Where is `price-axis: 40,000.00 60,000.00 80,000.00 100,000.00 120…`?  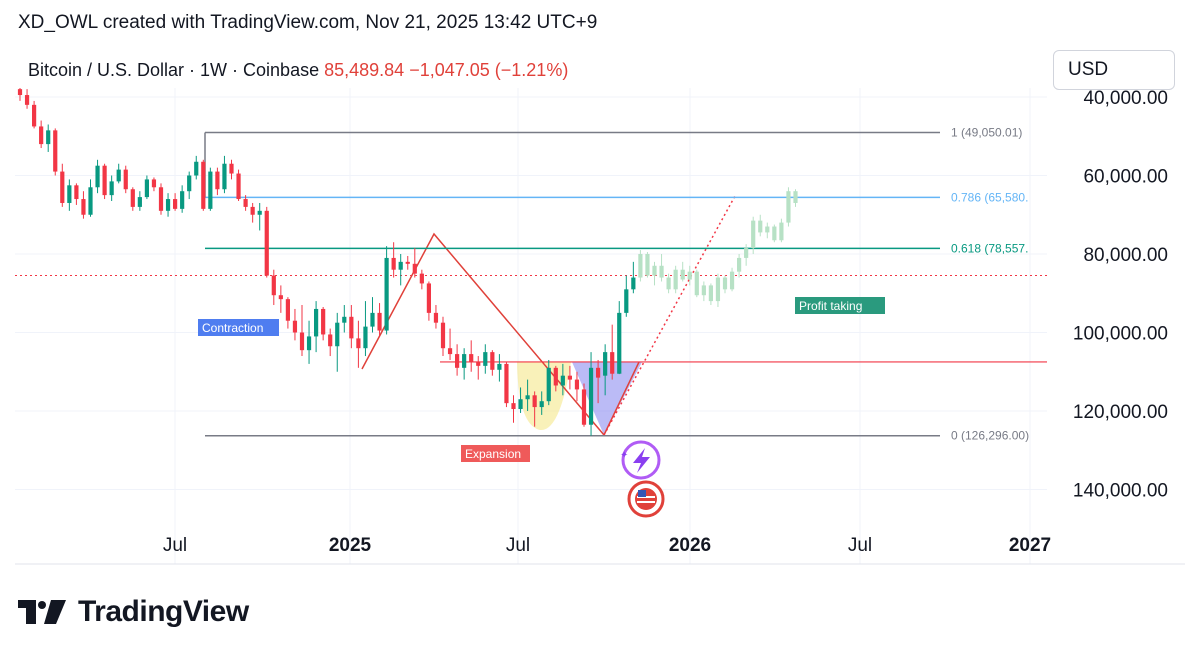
price-axis: 40,000.00 60,000.00 80,000.00 100,000.00 120… is located at coordinates (1120, 295).